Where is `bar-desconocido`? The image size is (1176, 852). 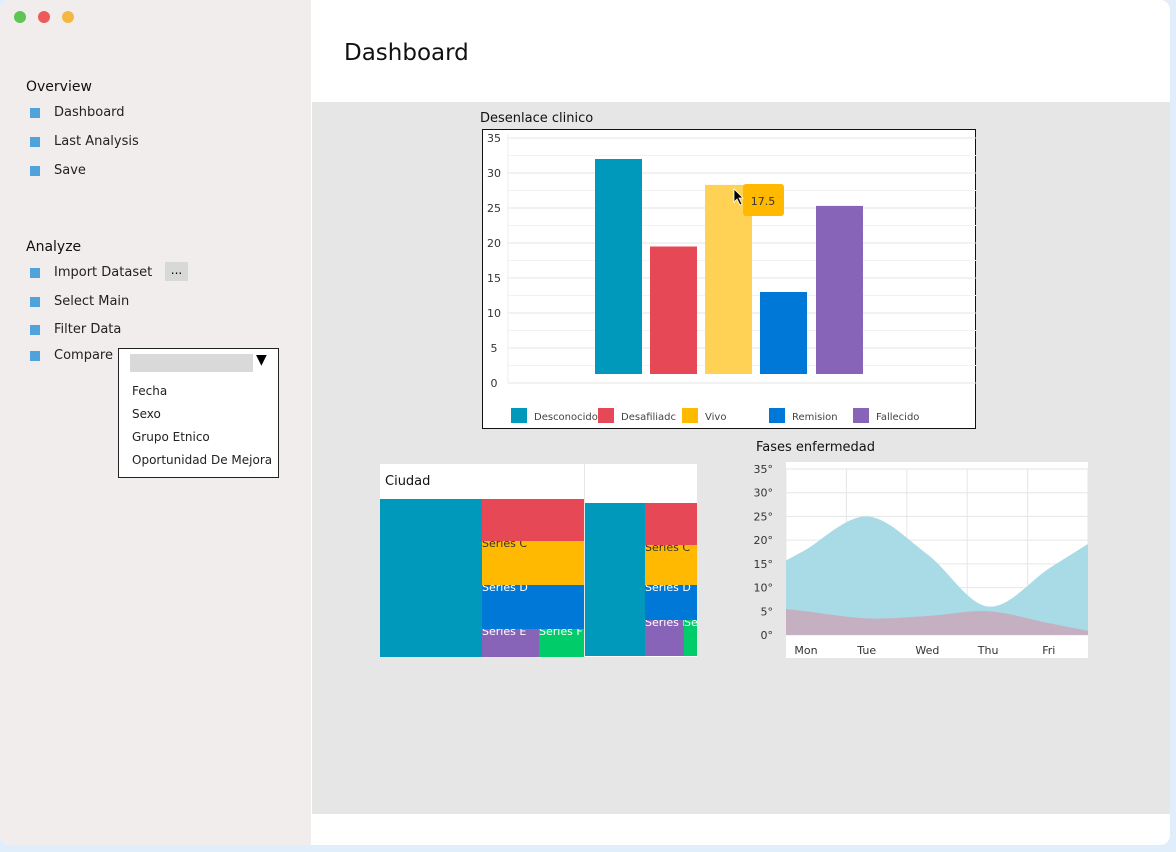
bar-desconocido is located at coordinates (618, 266).